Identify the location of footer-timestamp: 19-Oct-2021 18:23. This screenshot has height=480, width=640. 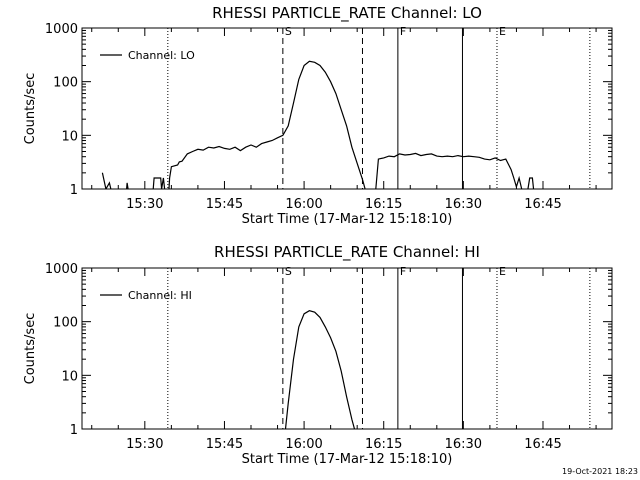
(600, 471).